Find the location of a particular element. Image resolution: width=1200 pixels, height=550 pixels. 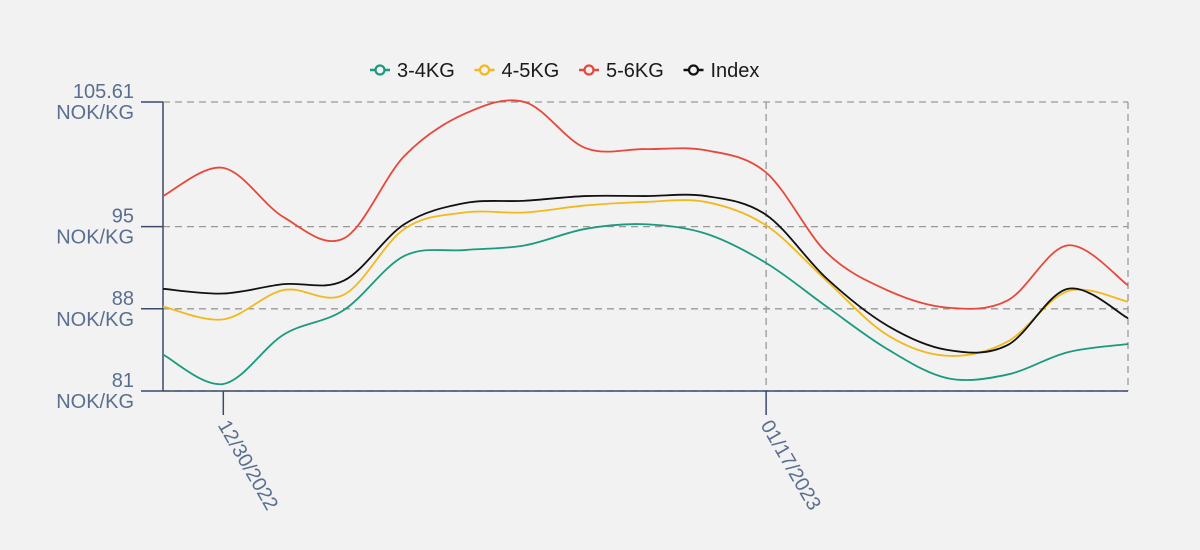

legend-item-3-4kg: 3-4KG is located at coordinates (412, 71).